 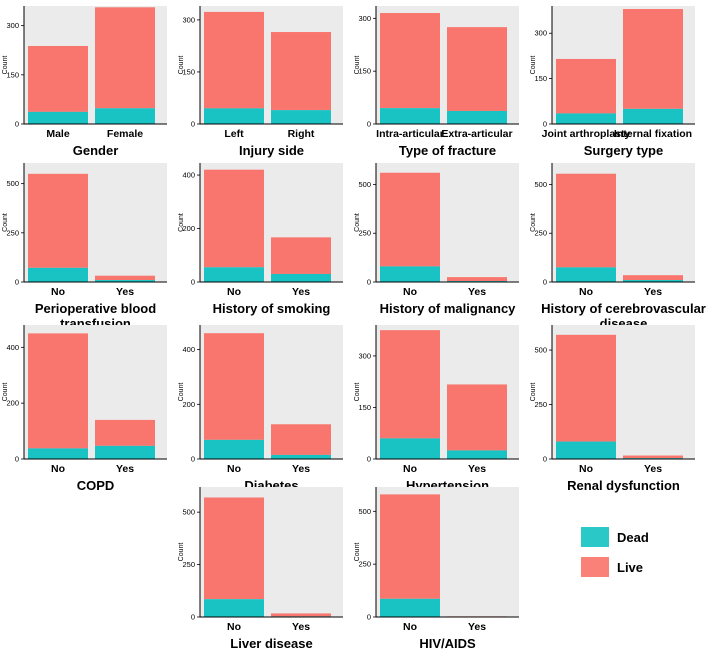 What do you see at coordinates (633, 537) in the screenshot?
I see `legend-label-dead: Dead` at bounding box center [633, 537].